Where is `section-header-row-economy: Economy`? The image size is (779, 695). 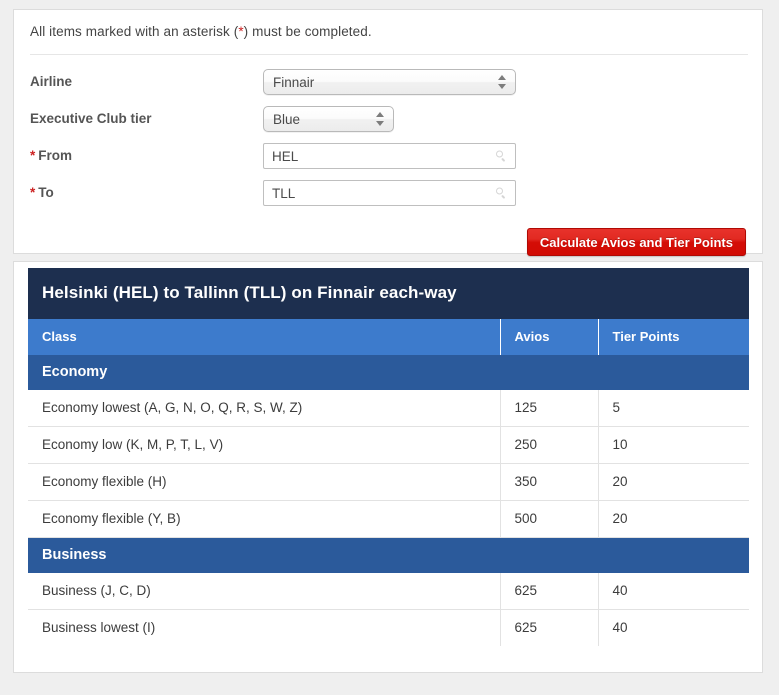 section-header-row-economy: Economy is located at coordinates (388, 372).